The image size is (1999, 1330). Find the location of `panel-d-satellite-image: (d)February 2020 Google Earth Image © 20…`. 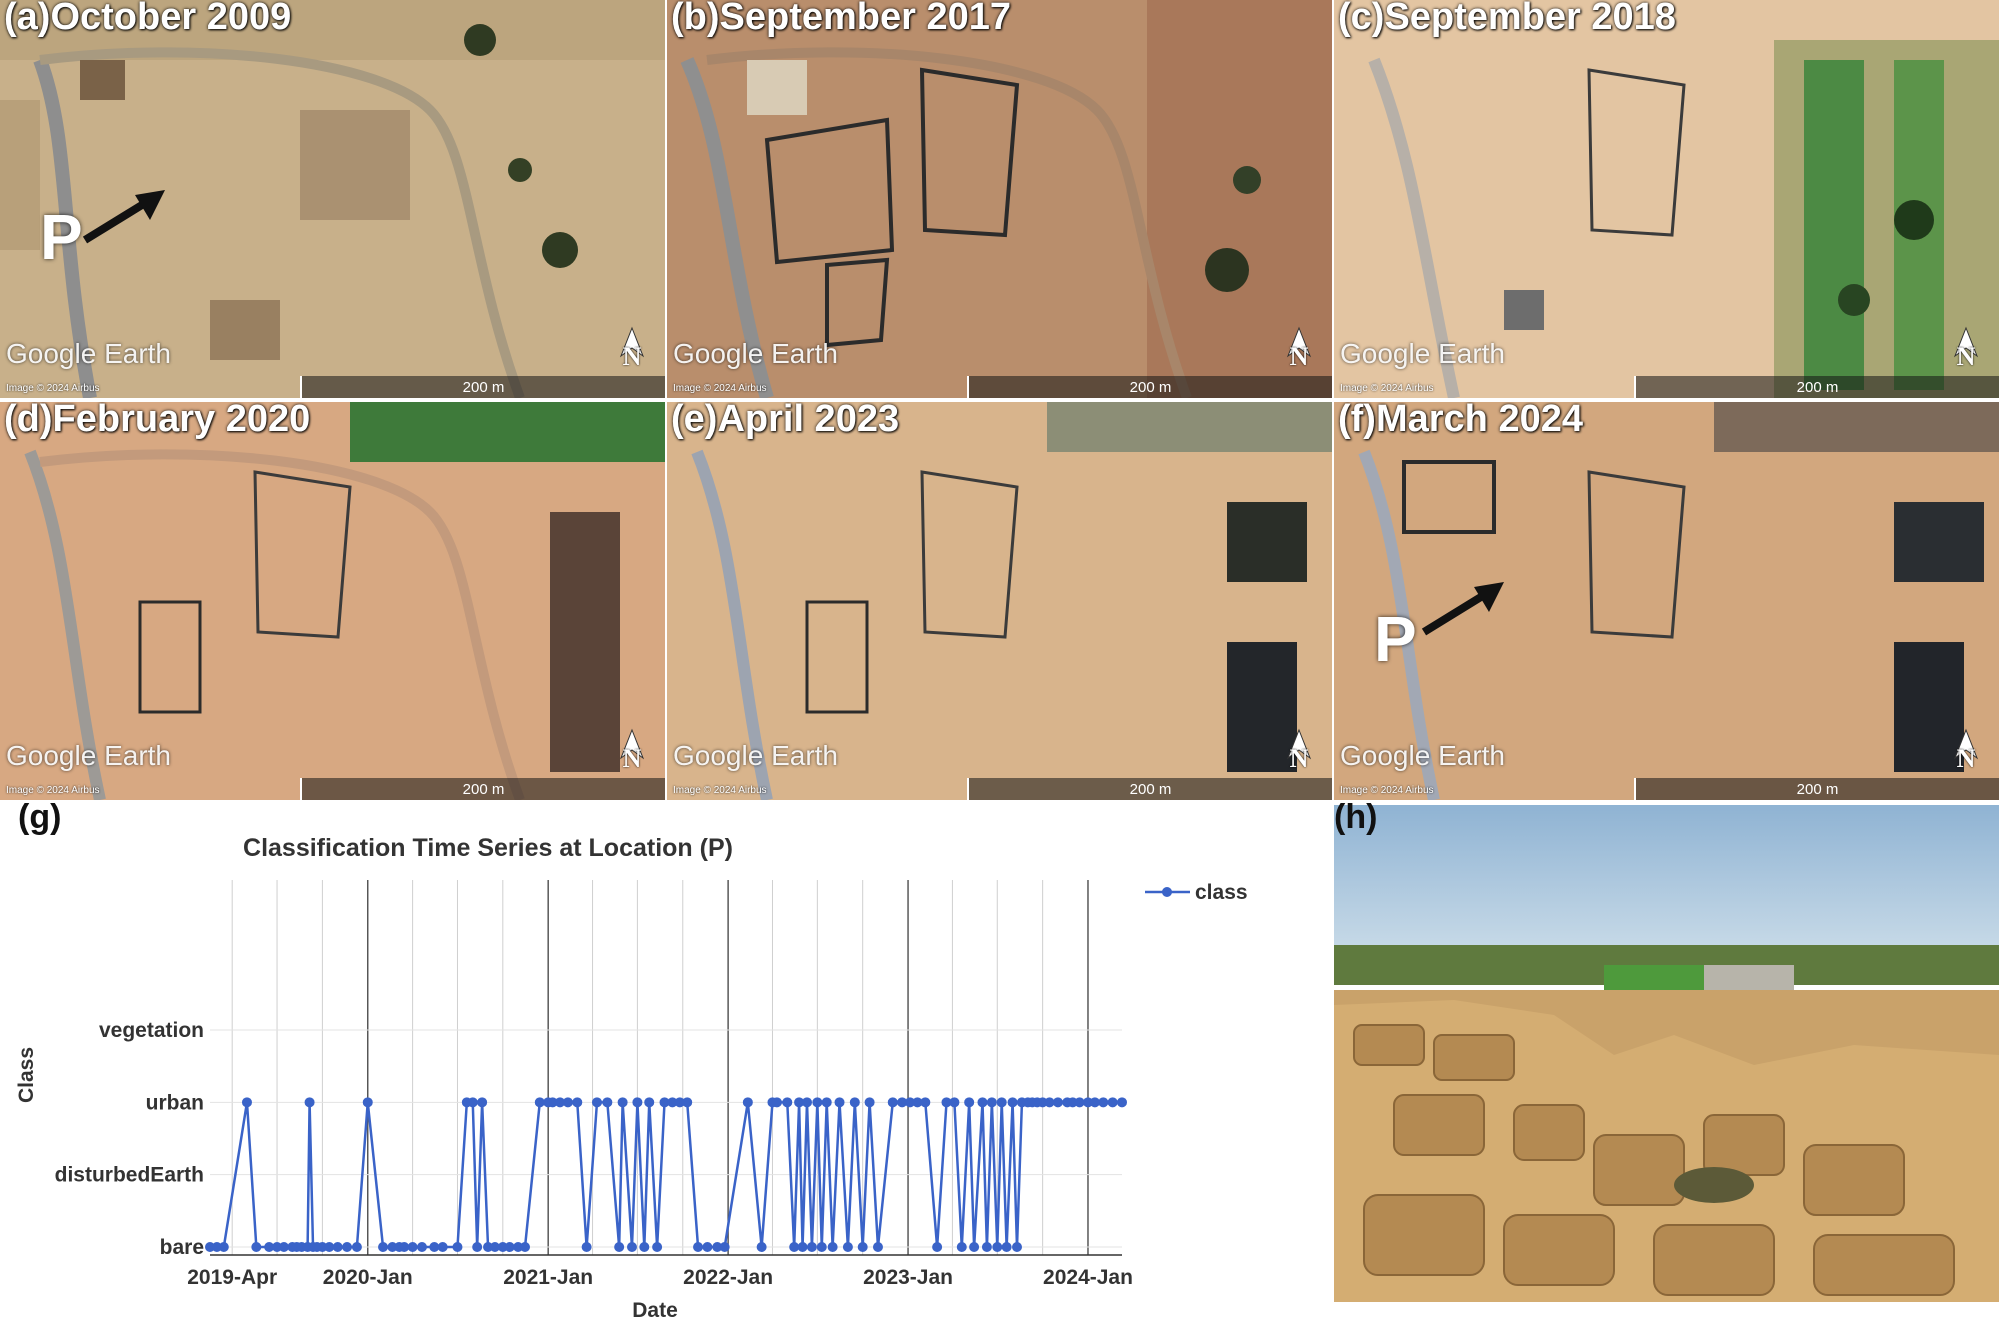

panel-d-satellite-image: (d)February 2020 Google Earth Image © 20… is located at coordinates (332, 601).